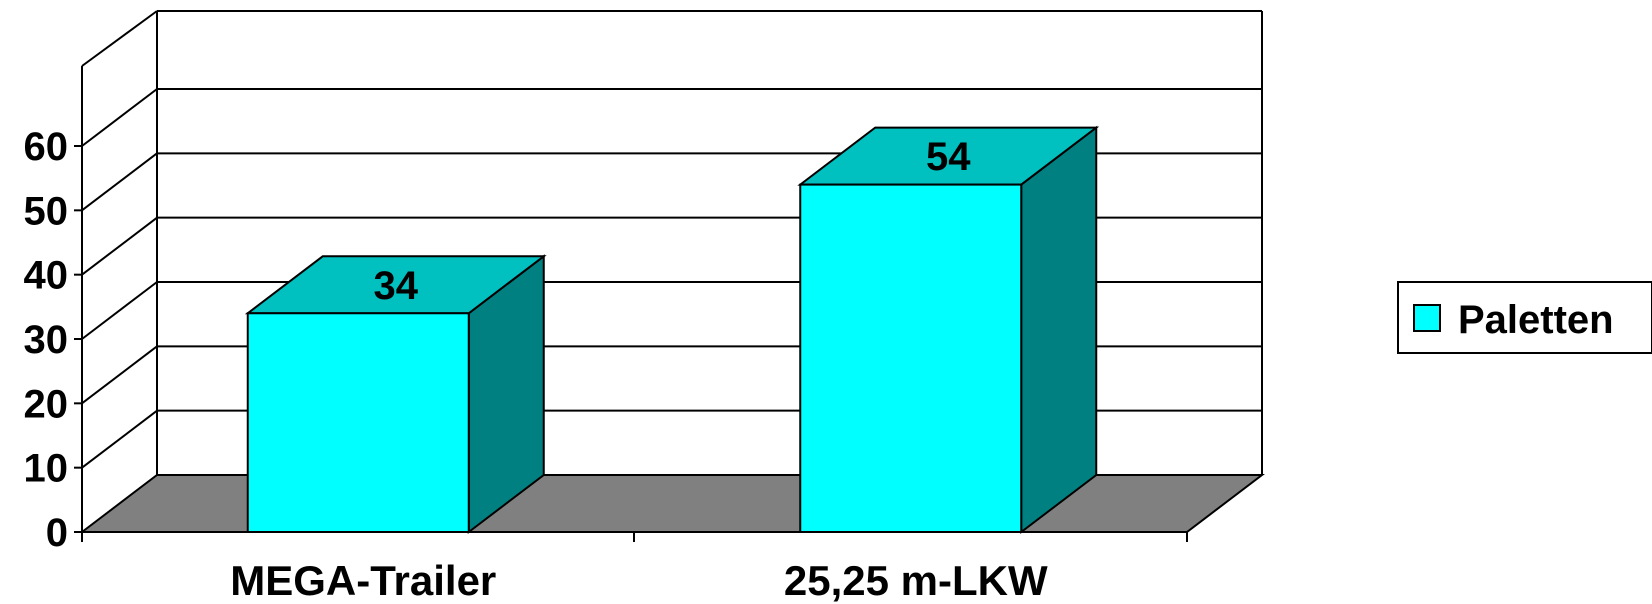  Describe the element at coordinates (396, 286) in the screenshot. I see `data-label: 34` at that location.